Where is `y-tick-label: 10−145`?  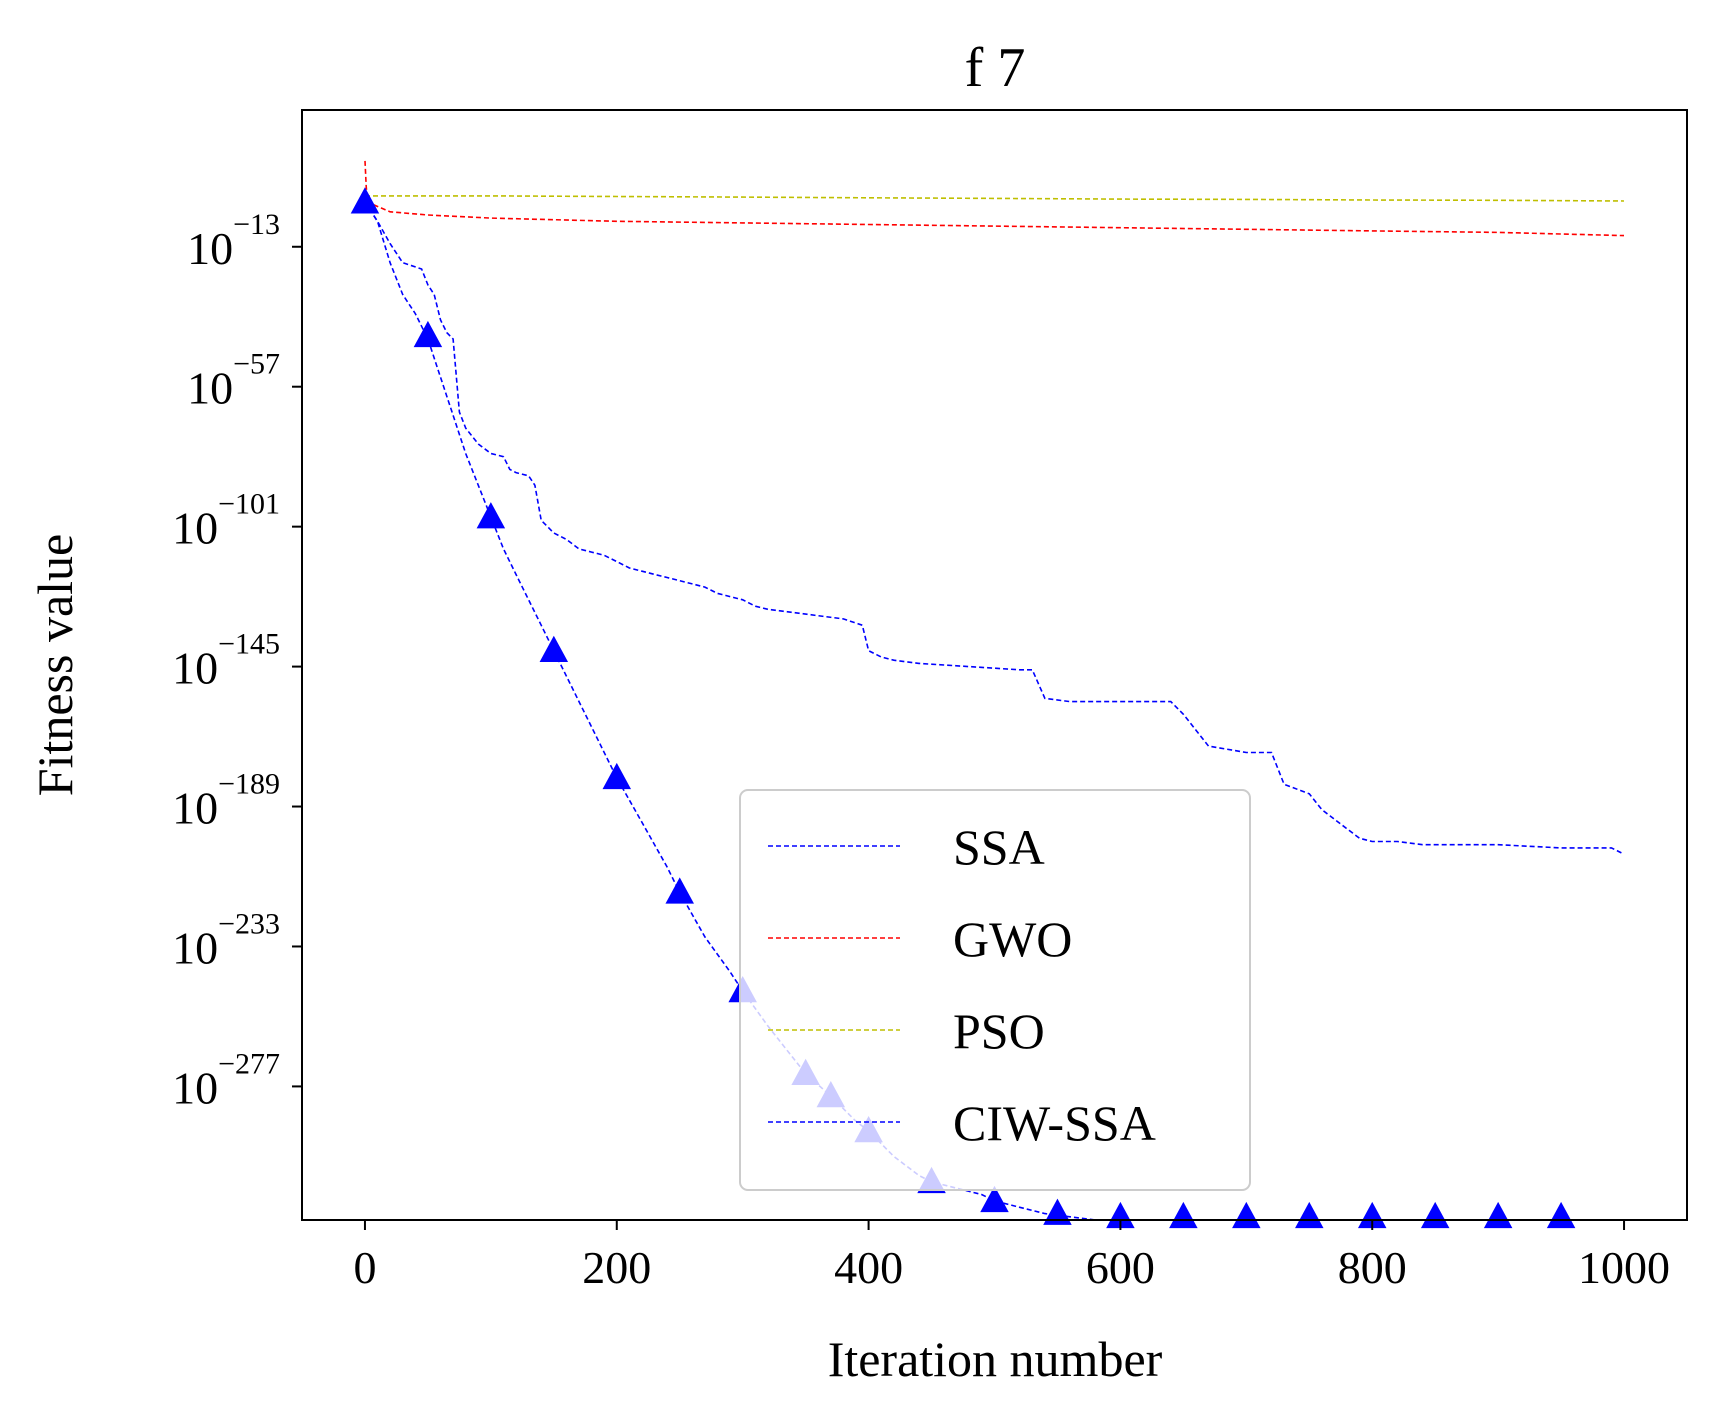 y-tick-label: 10−145 is located at coordinates (226, 661).